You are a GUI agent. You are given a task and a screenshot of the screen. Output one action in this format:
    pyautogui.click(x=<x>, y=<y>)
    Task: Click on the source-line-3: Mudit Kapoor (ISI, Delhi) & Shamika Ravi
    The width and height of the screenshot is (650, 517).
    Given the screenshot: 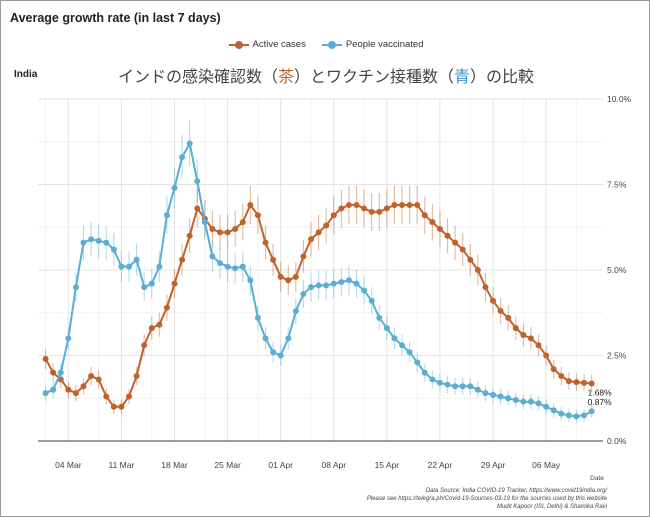 What is the action you would take?
    pyautogui.click(x=551, y=507)
    